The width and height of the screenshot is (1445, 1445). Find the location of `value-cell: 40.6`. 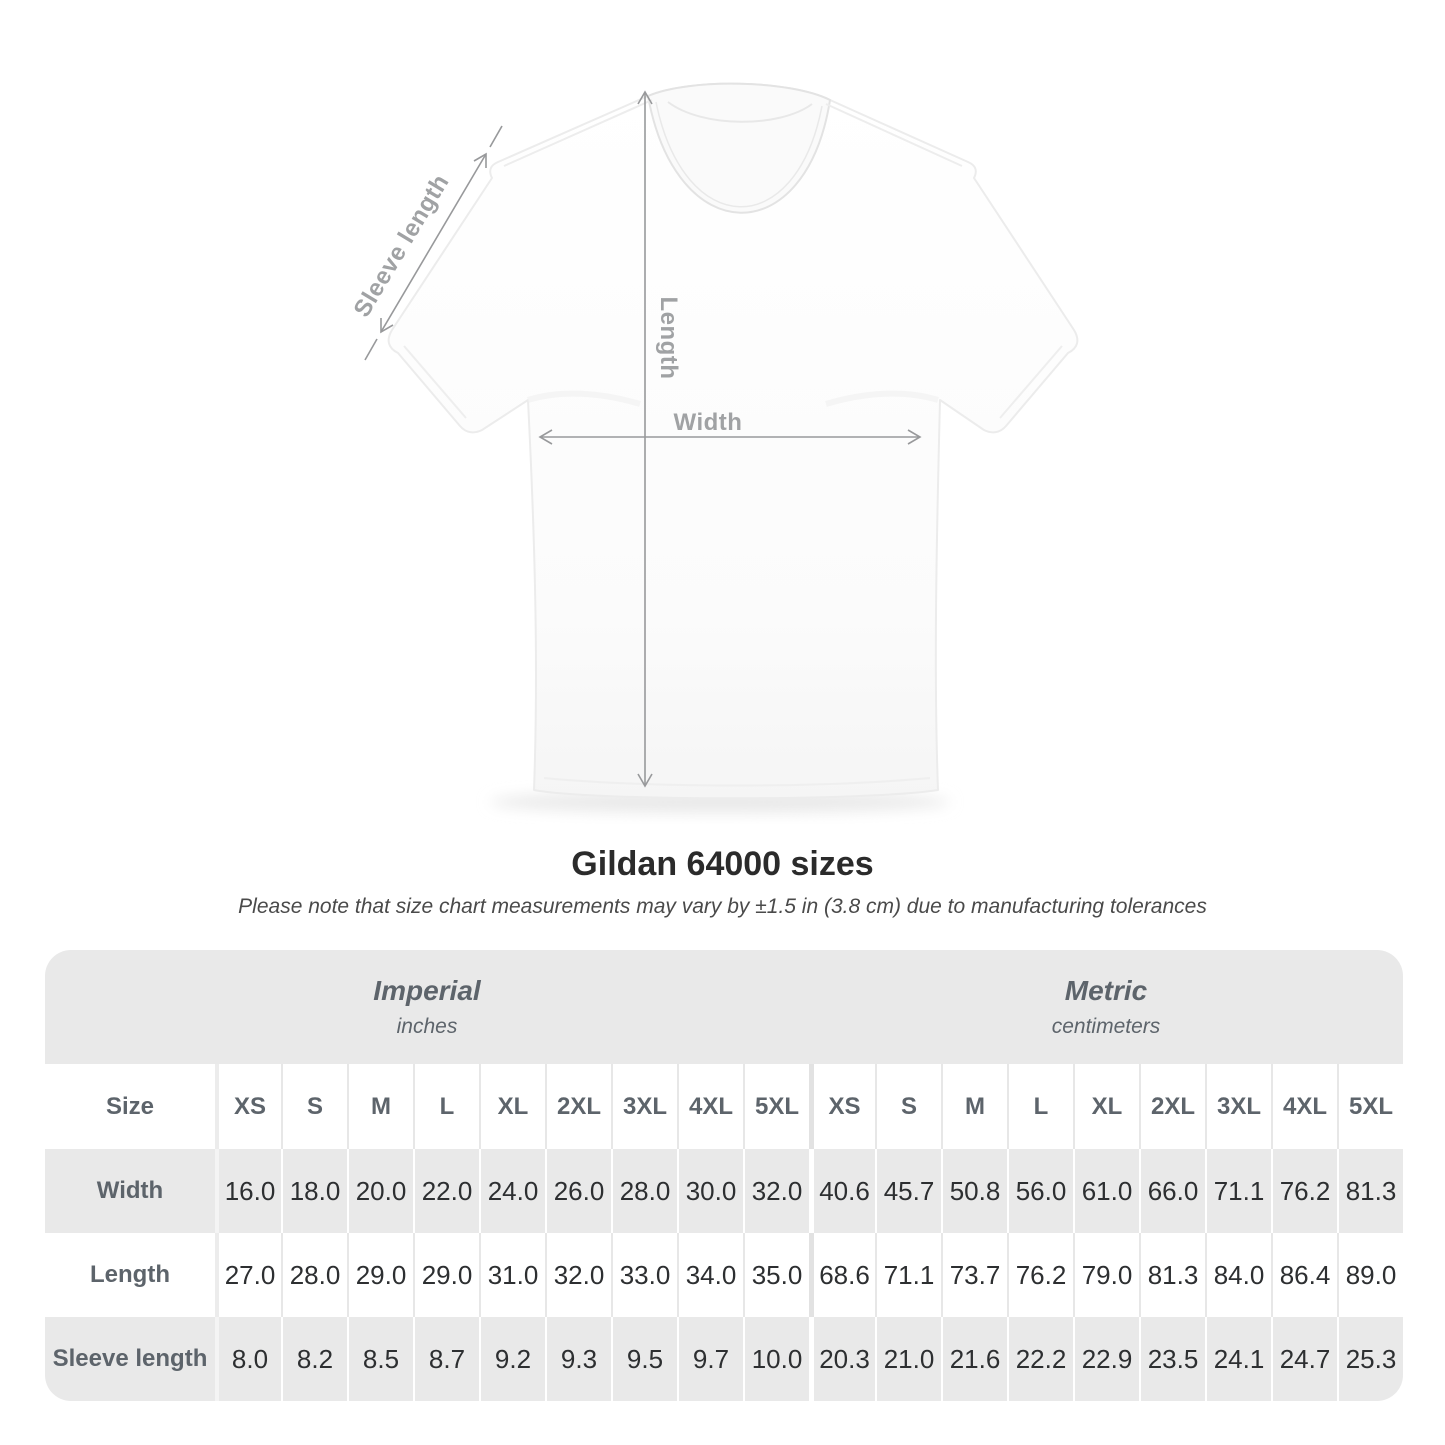

value-cell: 40.6 is located at coordinates (842, 1191).